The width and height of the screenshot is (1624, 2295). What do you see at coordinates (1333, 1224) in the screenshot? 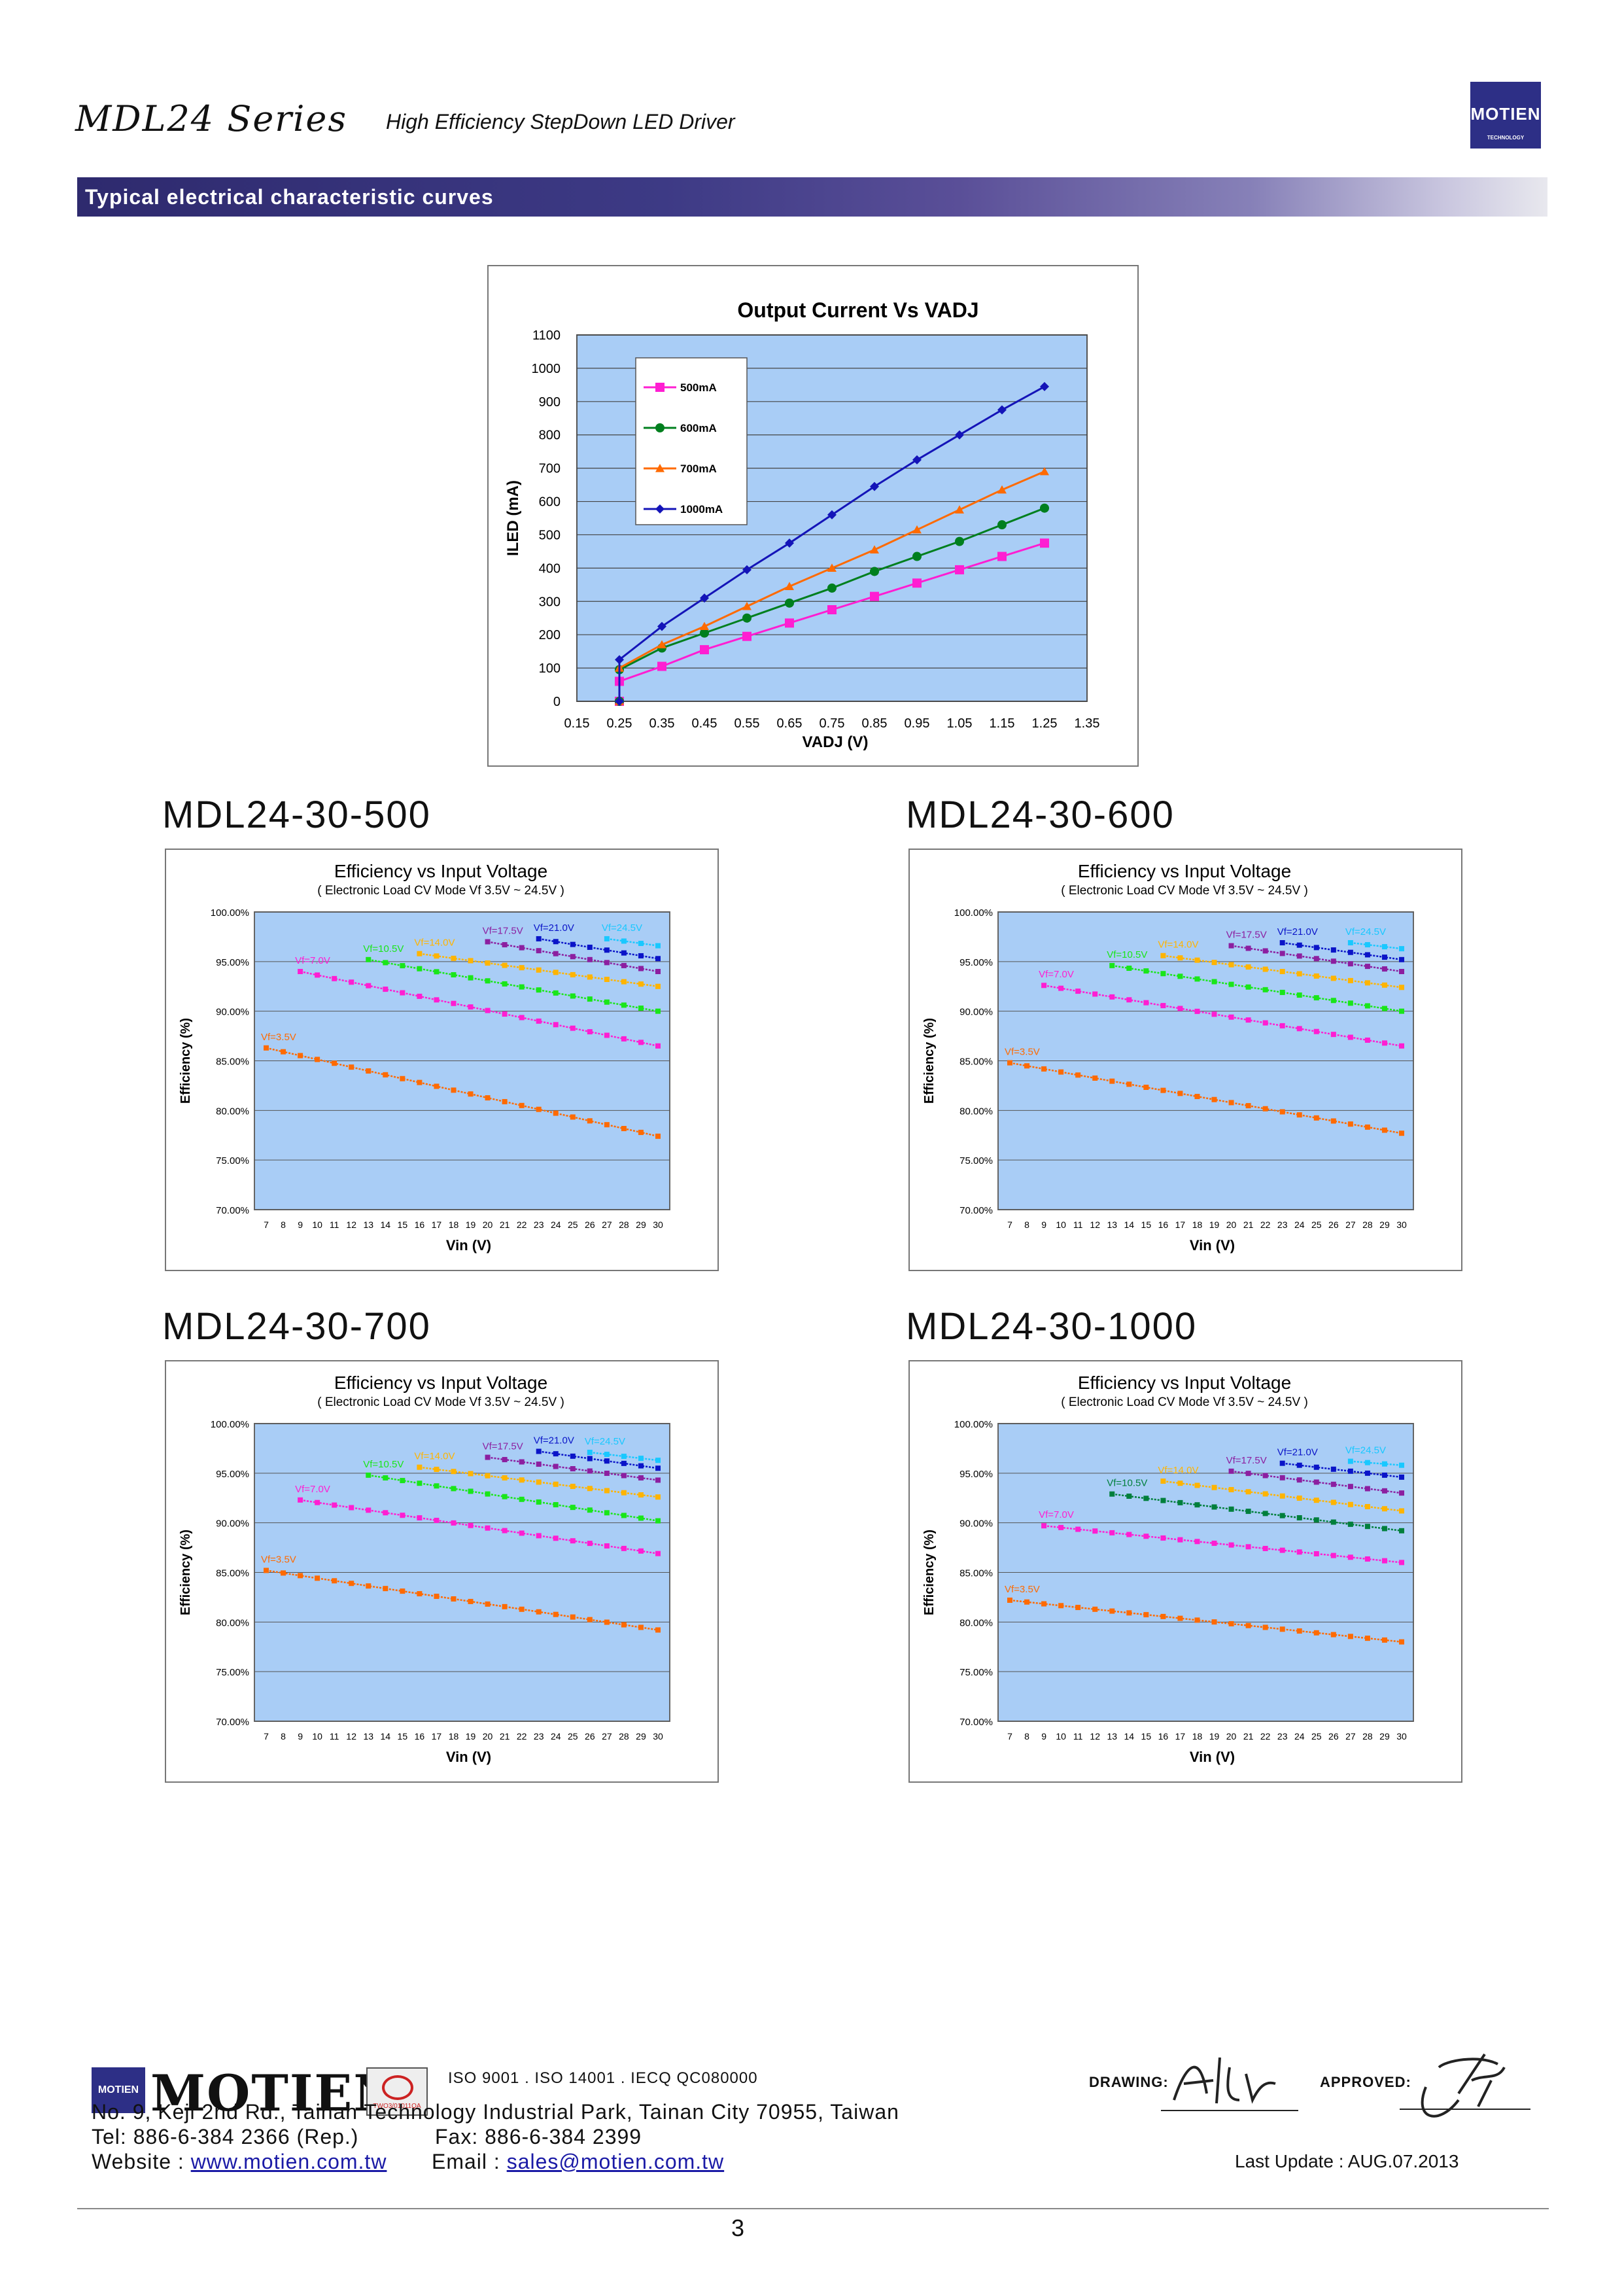
I see `m600-x-tick: 26` at bounding box center [1333, 1224].